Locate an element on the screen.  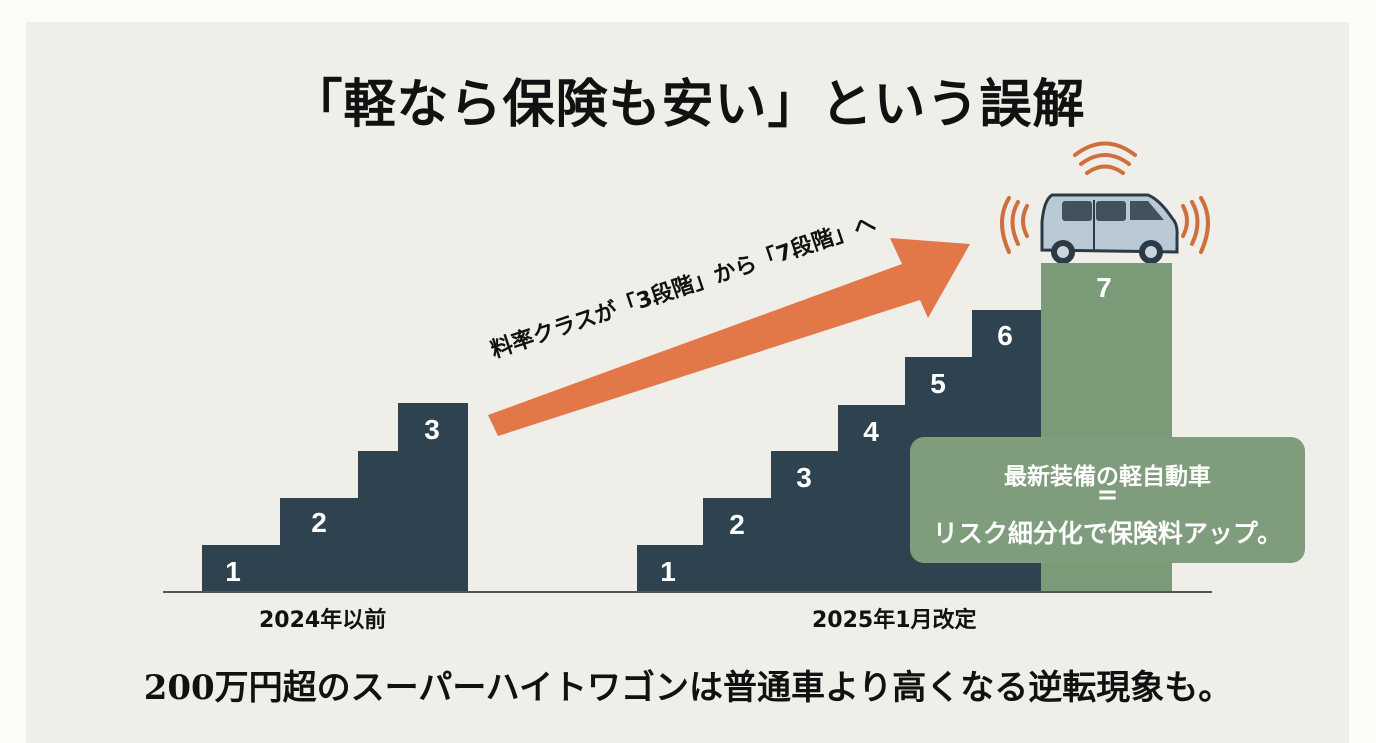
step-number: 4 is located at coordinates (871, 431).